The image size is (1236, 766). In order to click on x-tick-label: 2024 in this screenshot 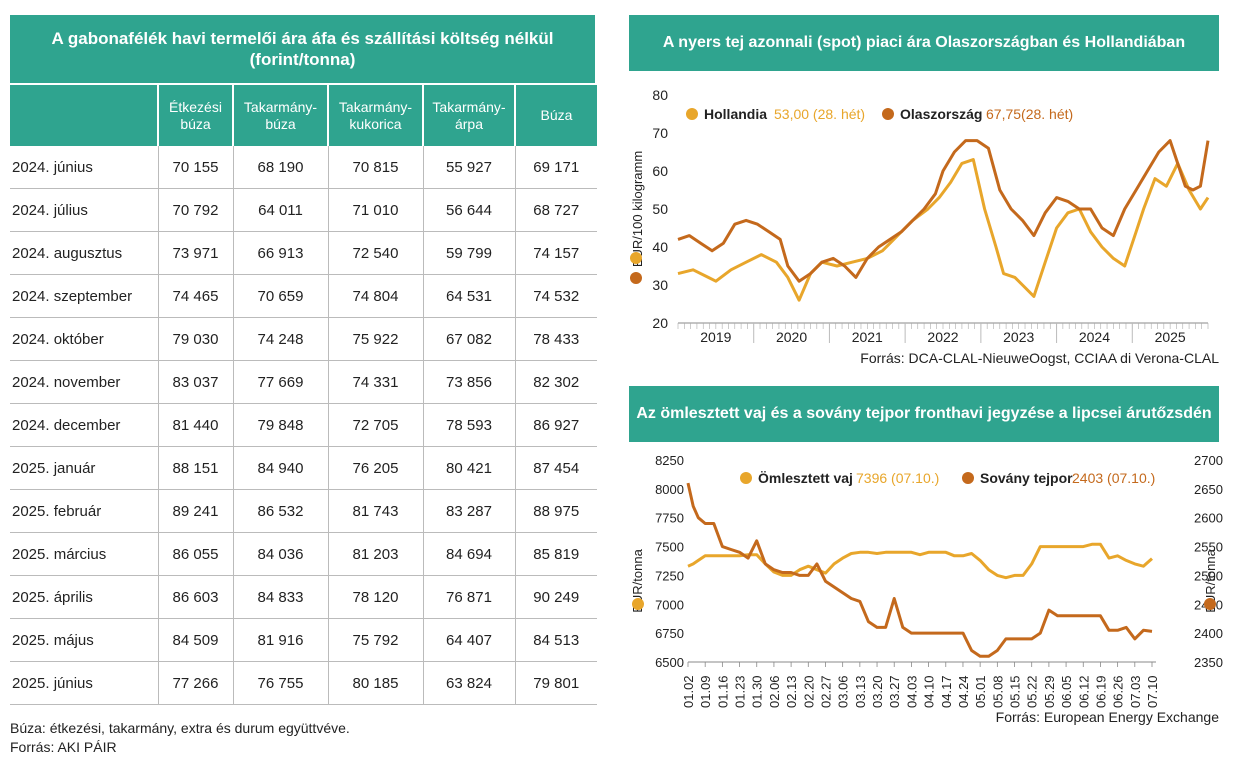, I will do `click(1094, 337)`.